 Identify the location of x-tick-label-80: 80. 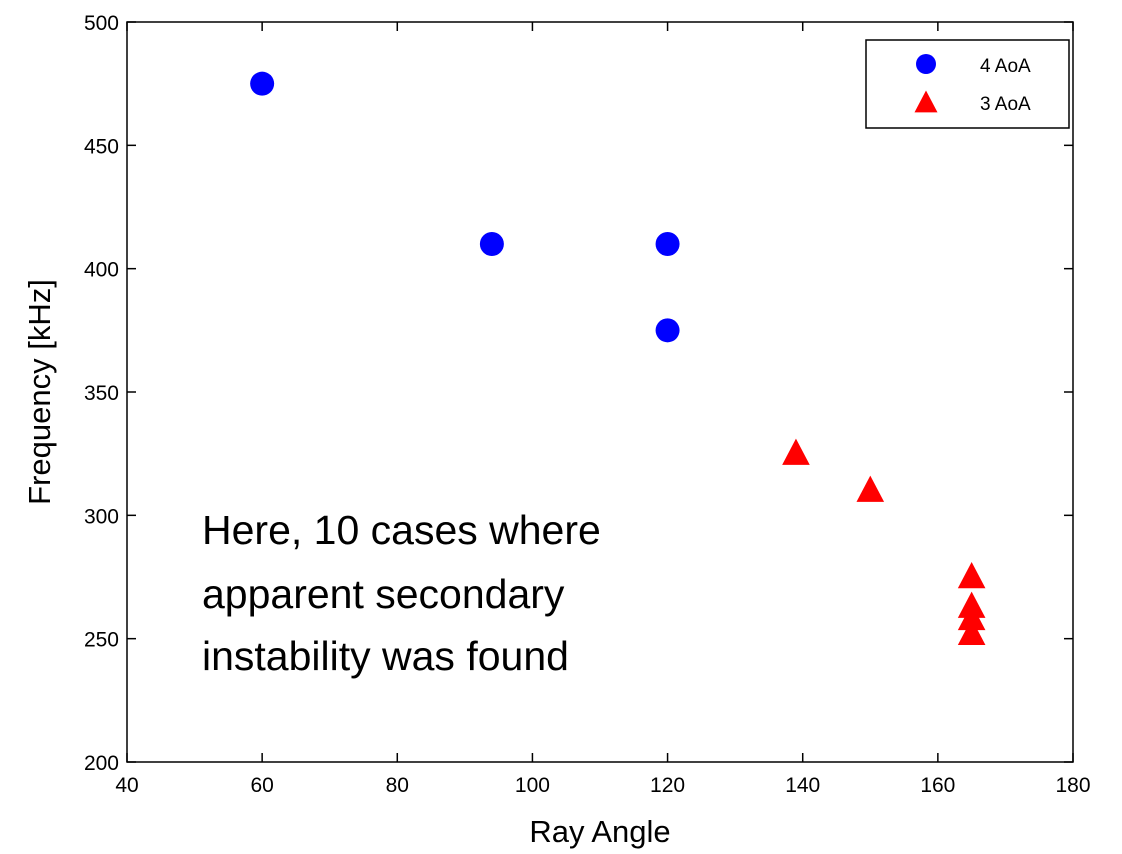
(397, 785).